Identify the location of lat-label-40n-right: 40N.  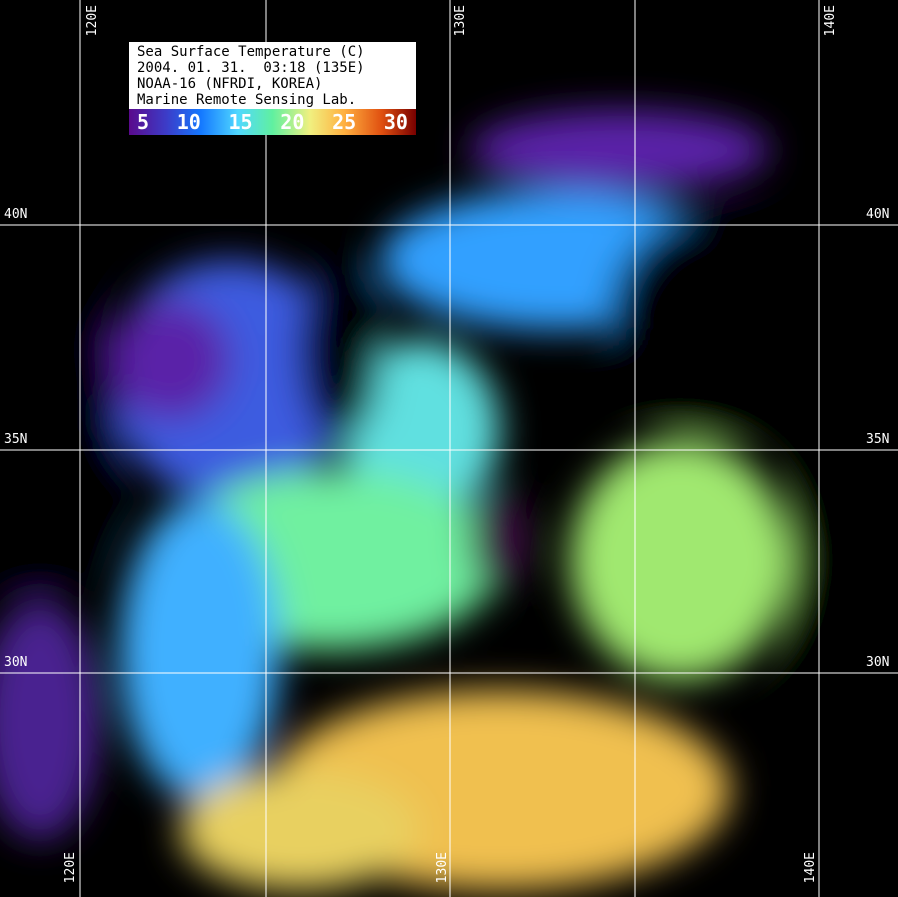
(878, 214).